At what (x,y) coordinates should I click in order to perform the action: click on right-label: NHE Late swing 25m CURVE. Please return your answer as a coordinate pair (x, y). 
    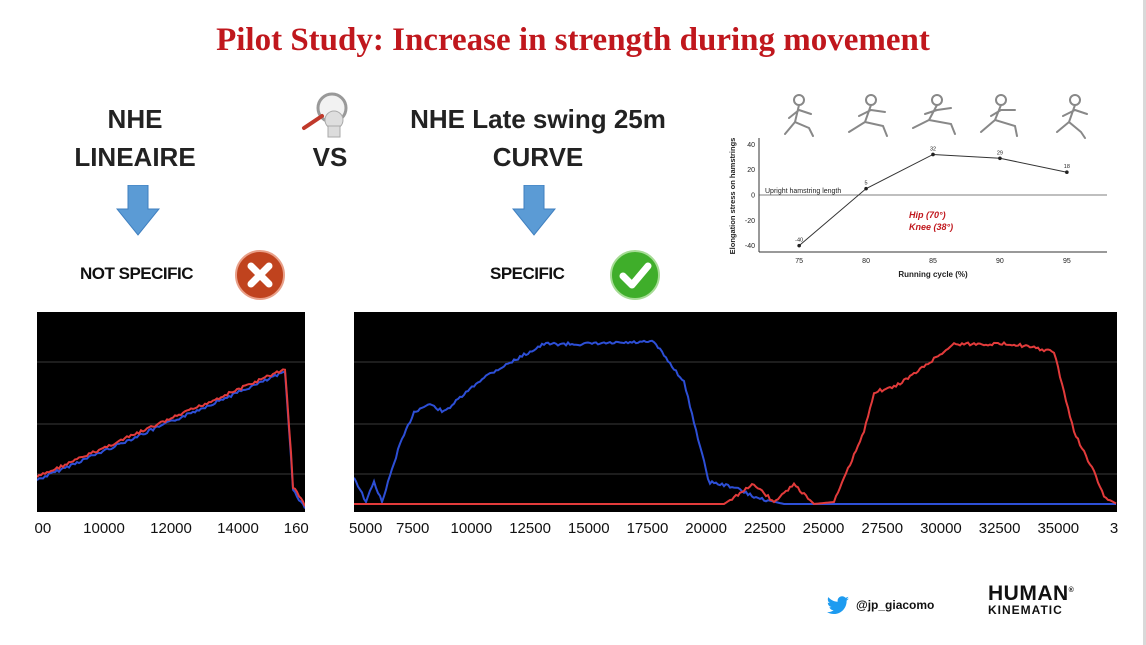
    Looking at the image, I should click on (538, 138).